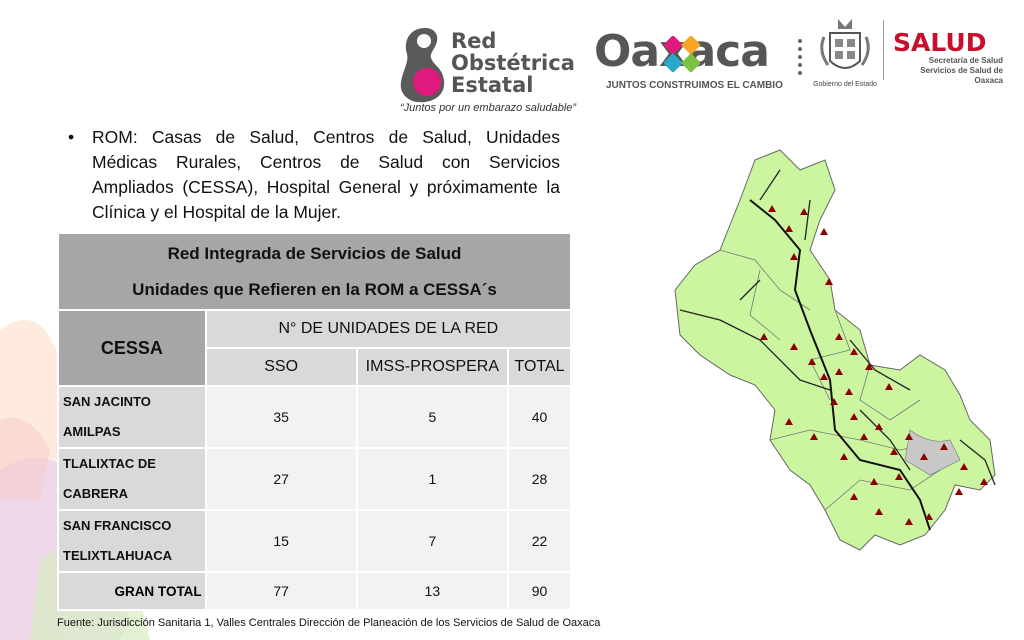  Describe the element at coordinates (488, 108) in the screenshot. I see `logo-tagline: “Juntos por un embarazo saludable”` at that location.